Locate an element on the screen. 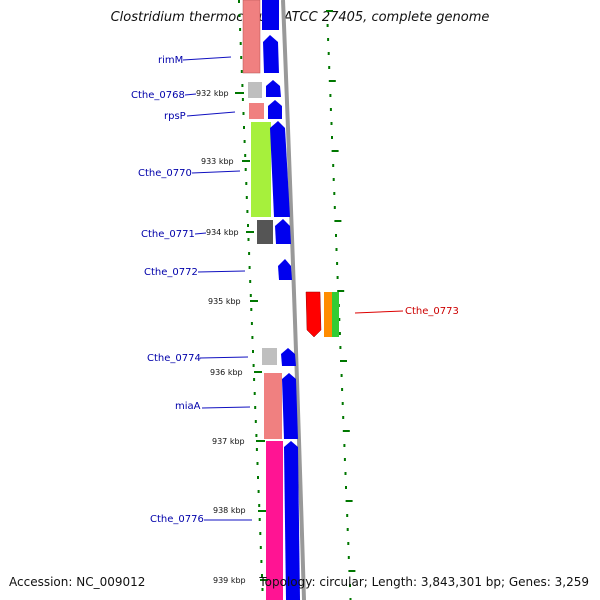 This screenshot has width=600, height=600. accession-text: Accession: NC_009012 is located at coordinates (77, 582).